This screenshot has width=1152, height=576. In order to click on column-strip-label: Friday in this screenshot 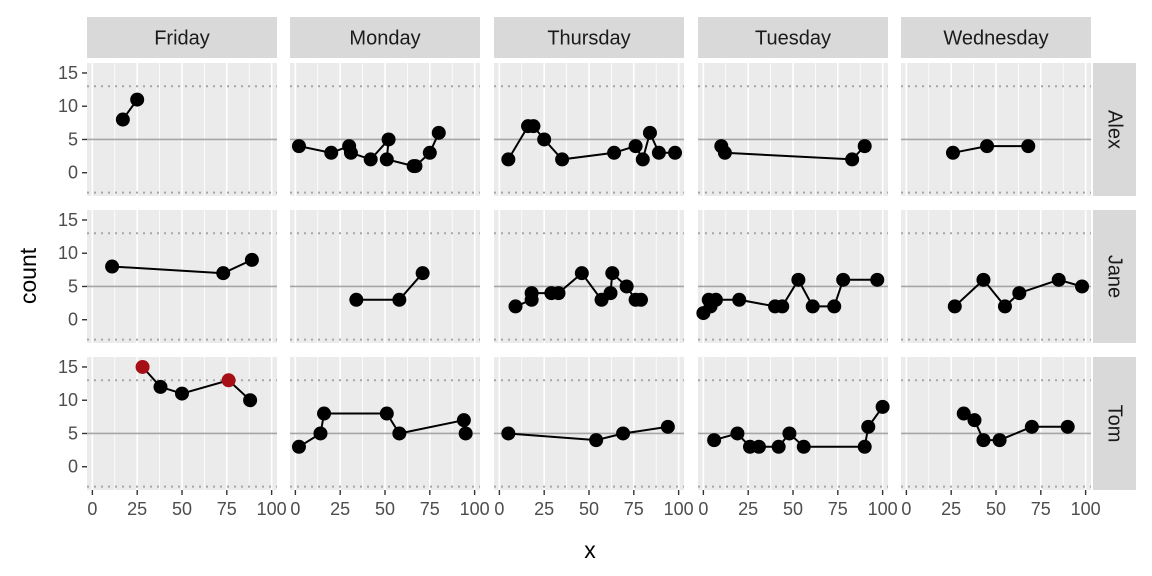, I will do `click(182, 39)`.